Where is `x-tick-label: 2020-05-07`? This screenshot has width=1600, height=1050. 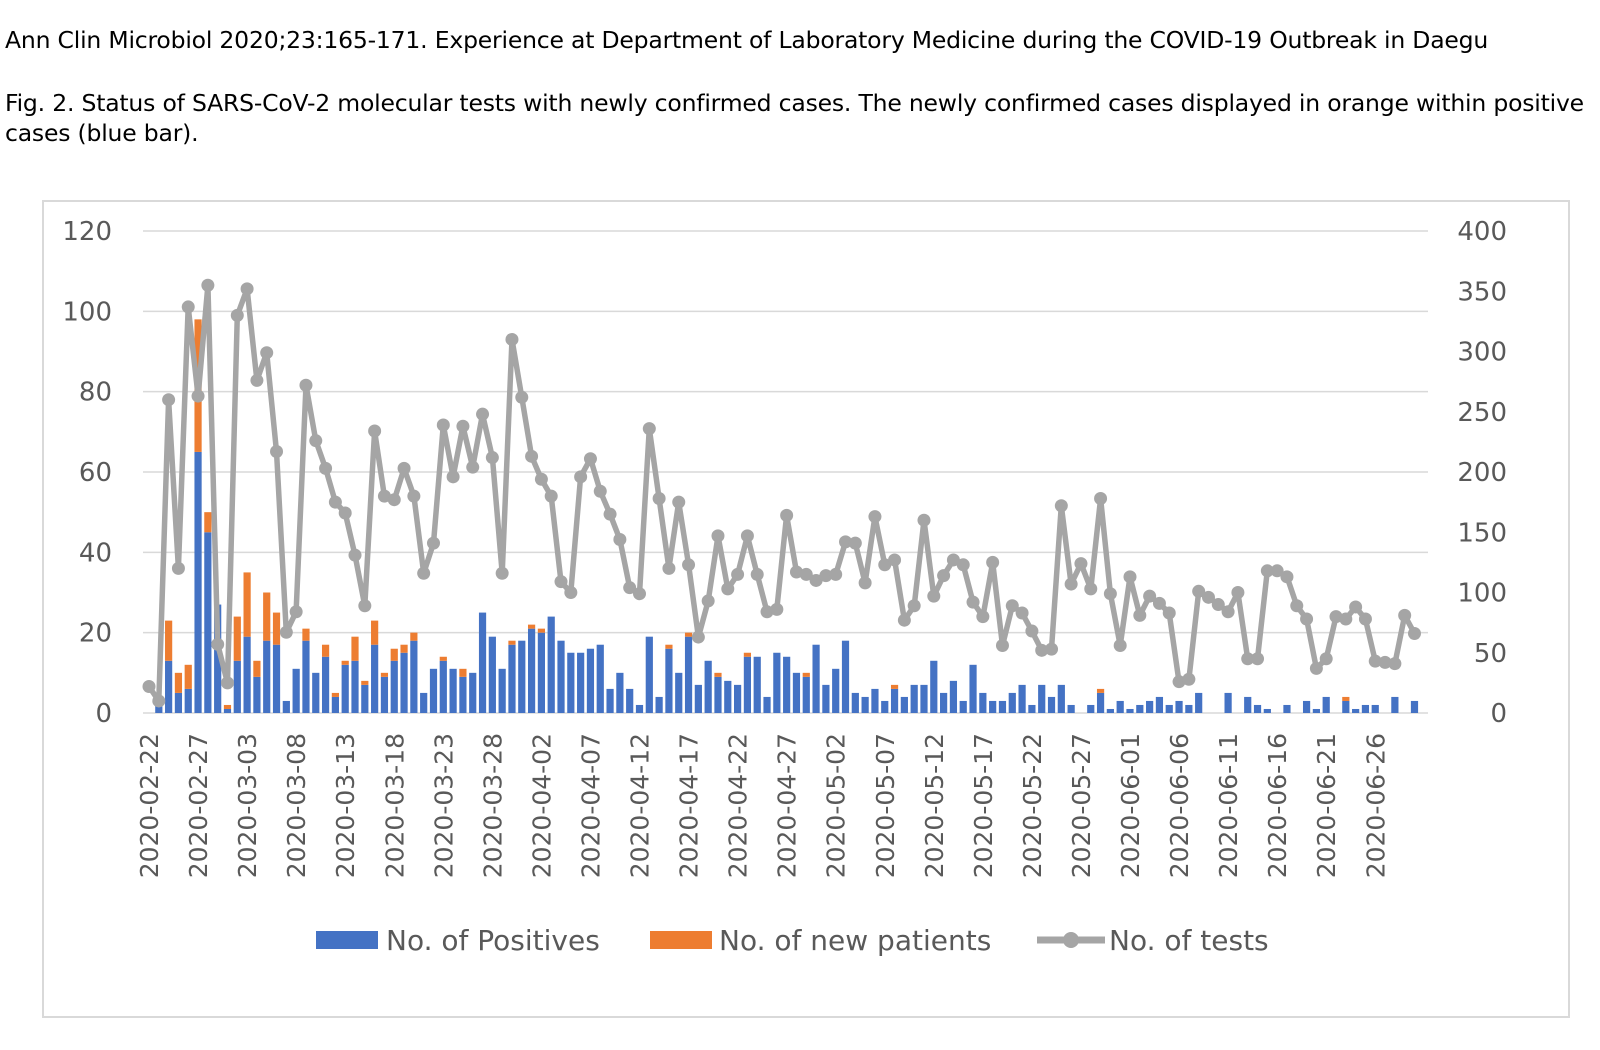 x-tick-label: 2020-05-07 is located at coordinates (885, 805).